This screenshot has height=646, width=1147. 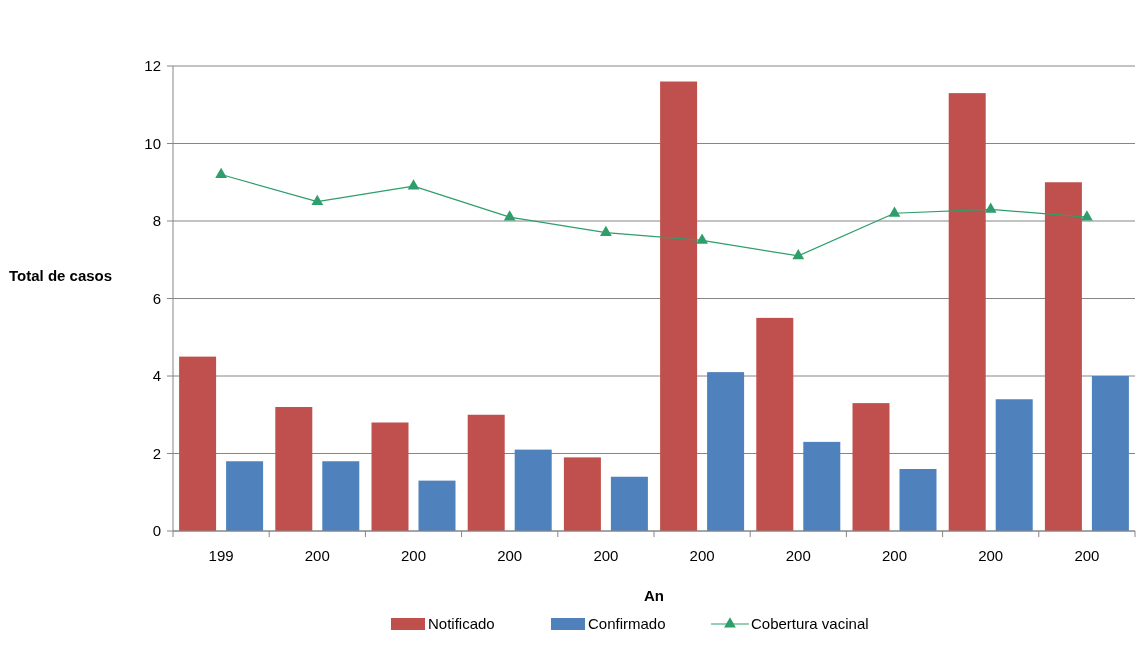 What do you see at coordinates (61, 275) in the screenshot?
I see `y-axis-title: Total de casos` at bounding box center [61, 275].